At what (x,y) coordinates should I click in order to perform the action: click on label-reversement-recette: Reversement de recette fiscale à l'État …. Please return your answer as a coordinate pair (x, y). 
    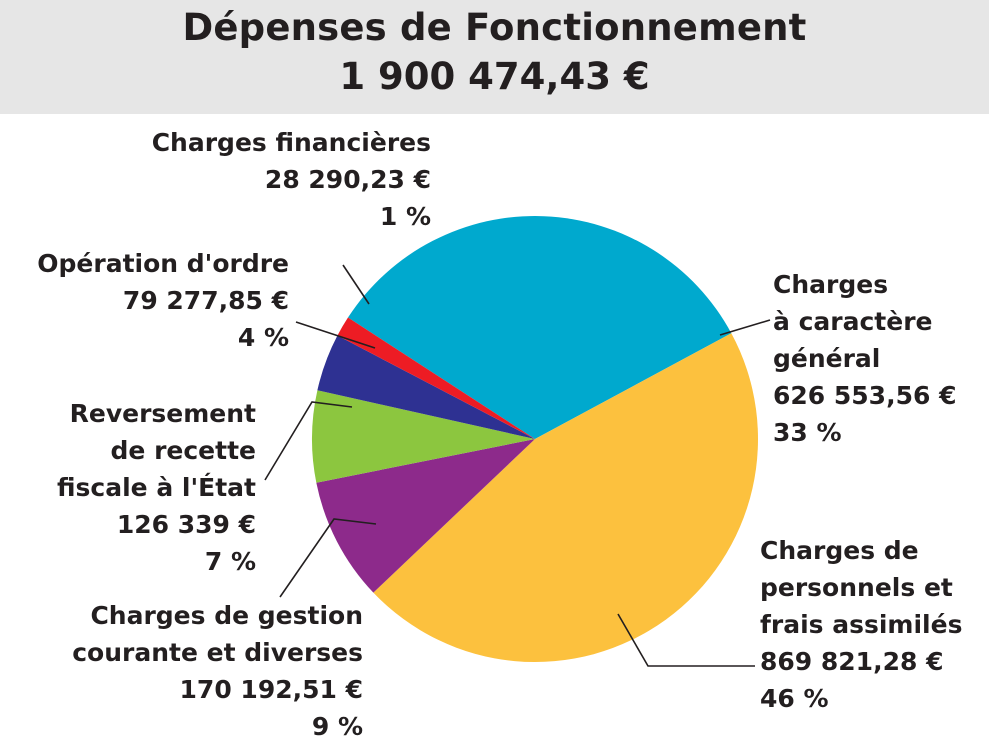
    Looking at the image, I should click on (156, 487).